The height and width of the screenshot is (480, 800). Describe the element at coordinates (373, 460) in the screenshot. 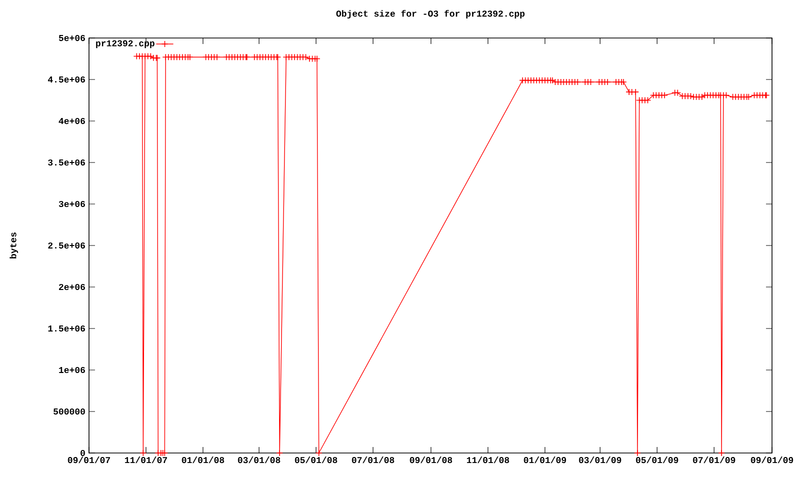

I see `x-tick-label: 07/01/08` at that location.